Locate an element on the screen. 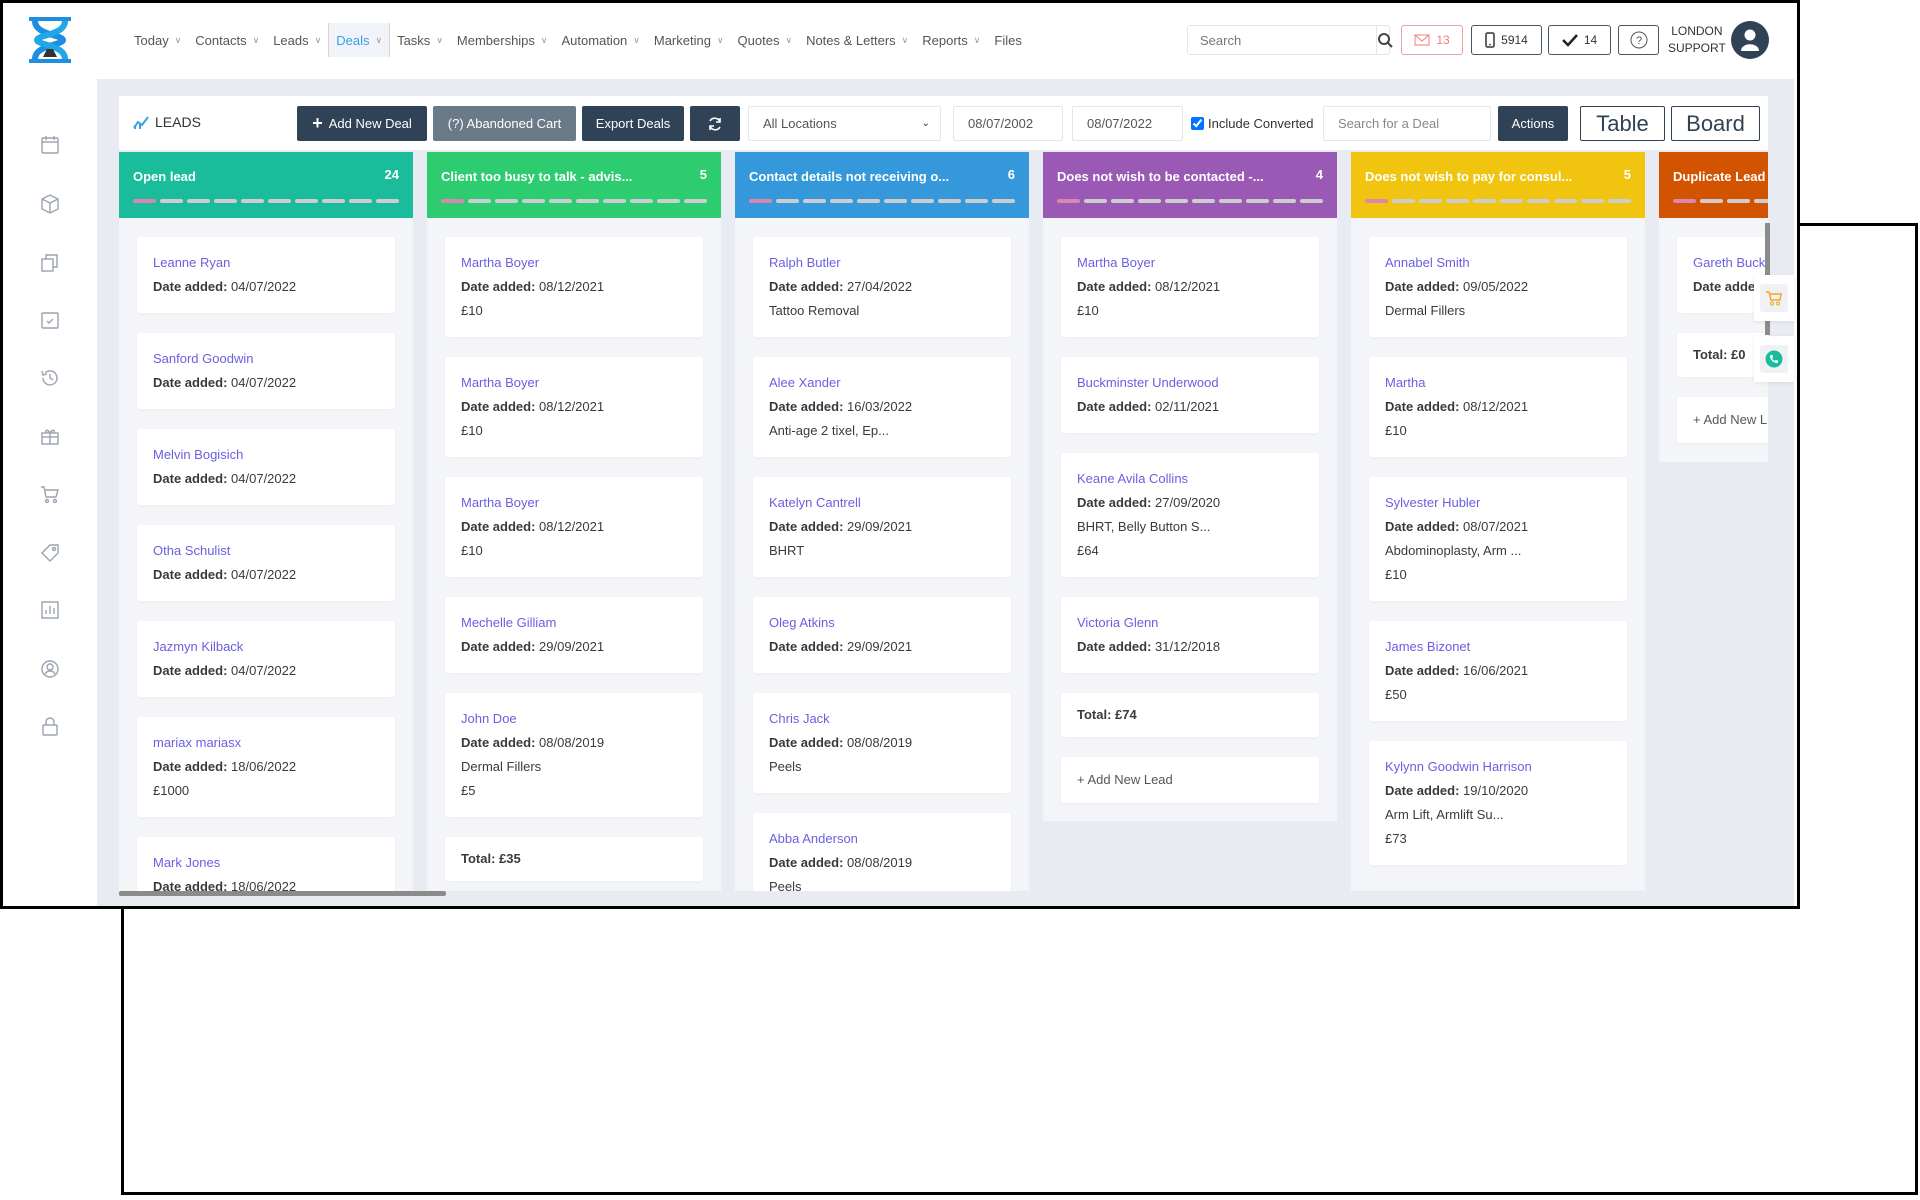  user-name: LONDON SUPPORT is located at coordinates (1697, 40).